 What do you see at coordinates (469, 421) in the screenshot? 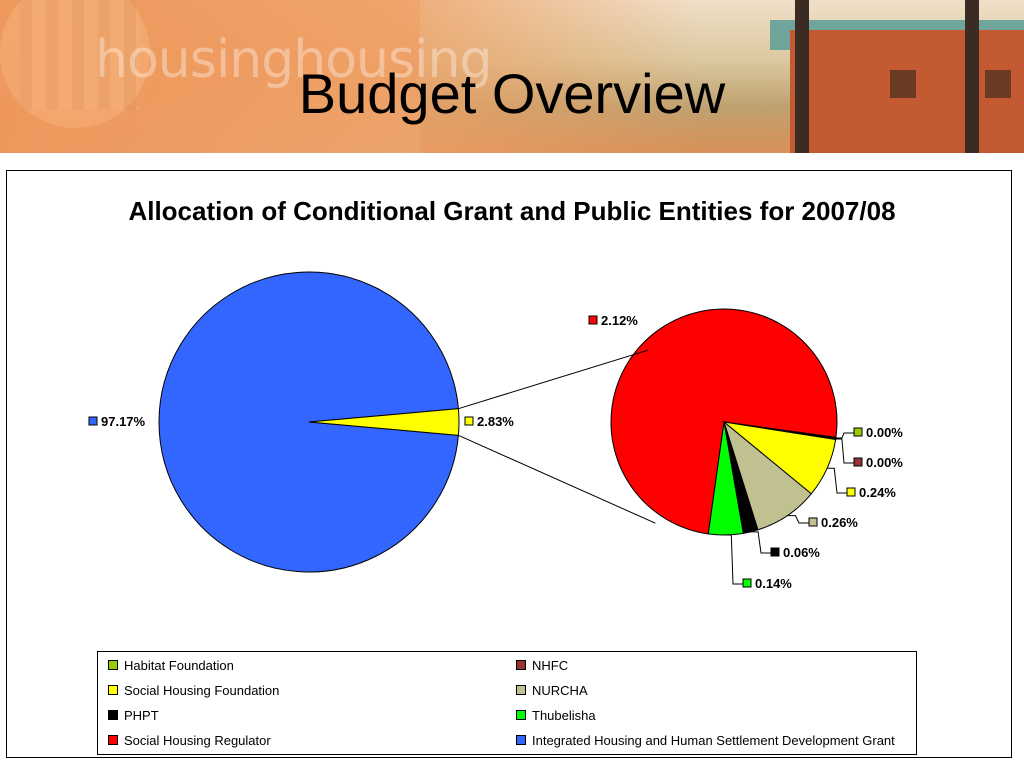
I see `data-label-public-entities-swatch` at bounding box center [469, 421].